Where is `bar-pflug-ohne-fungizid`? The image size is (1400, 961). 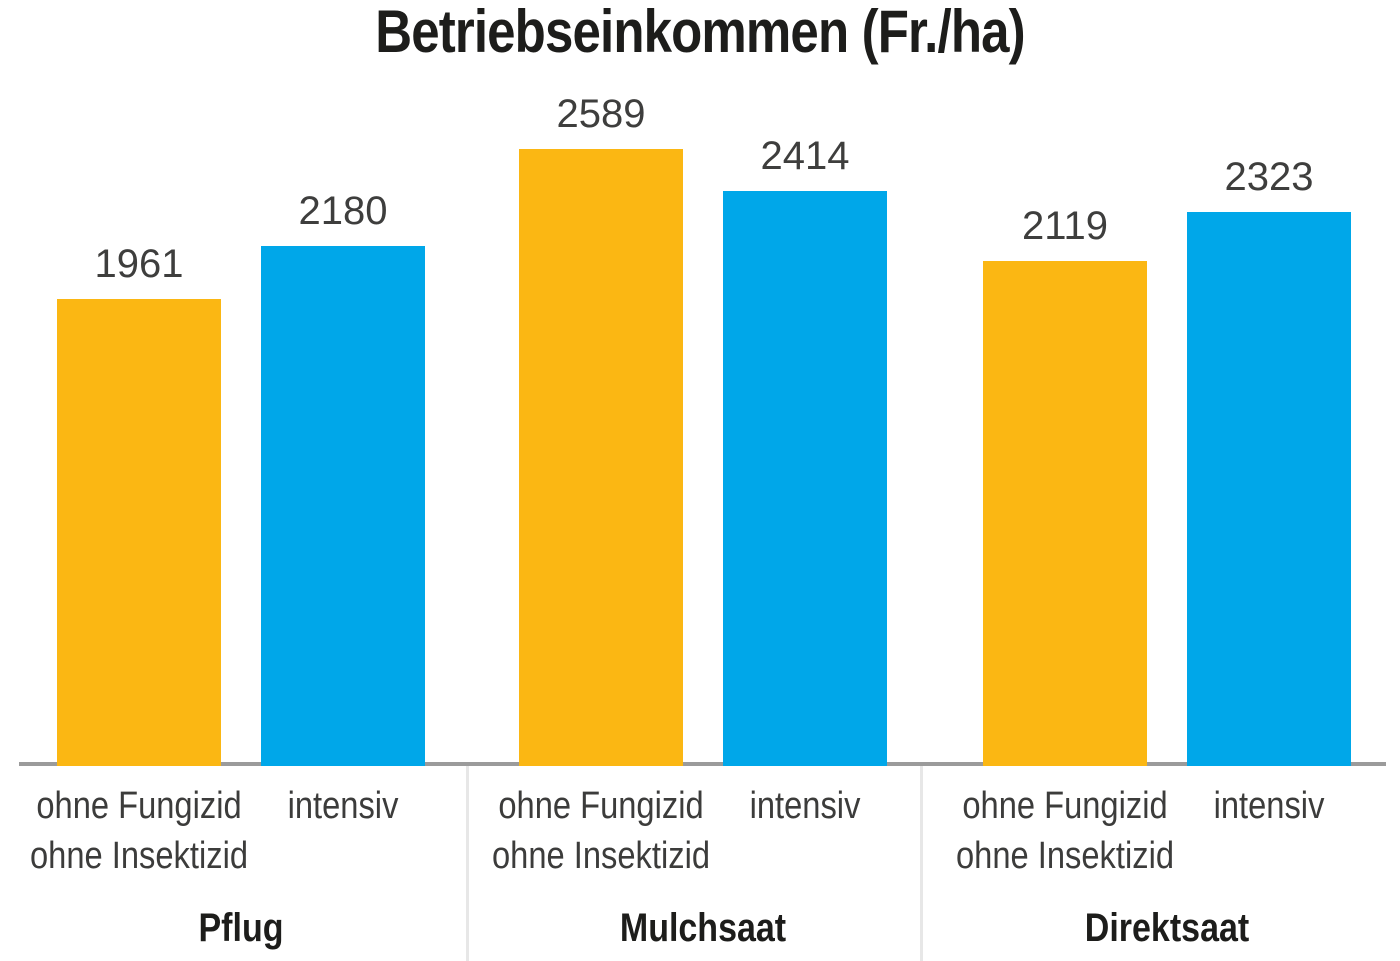
bar-pflug-ohne-fungizid is located at coordinates (139, 532).